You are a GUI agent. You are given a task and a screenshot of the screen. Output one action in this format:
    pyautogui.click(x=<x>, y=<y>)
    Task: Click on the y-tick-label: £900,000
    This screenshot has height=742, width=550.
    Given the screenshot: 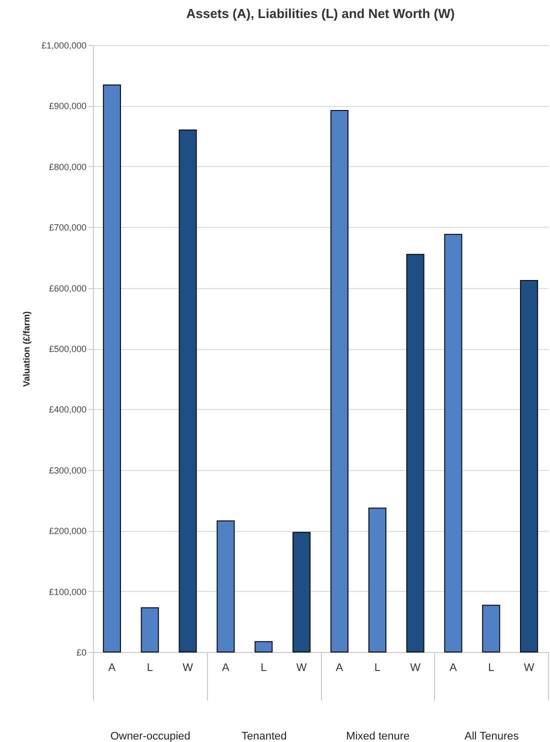 What is the action you would take?
    pyautogui.click(x=67, y=106)
    